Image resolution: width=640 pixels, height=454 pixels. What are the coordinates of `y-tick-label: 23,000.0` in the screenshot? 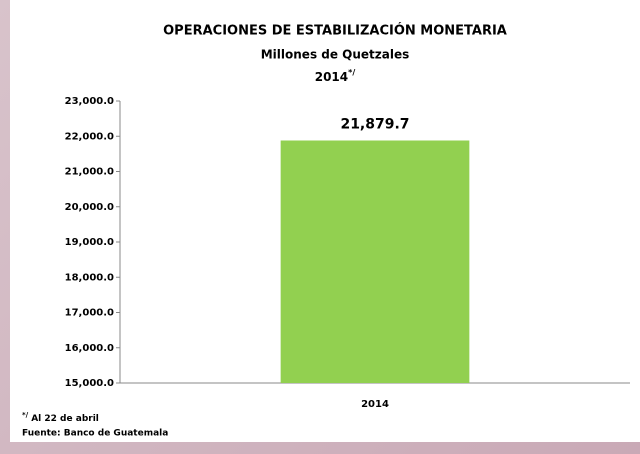 It's located at (89, 101).